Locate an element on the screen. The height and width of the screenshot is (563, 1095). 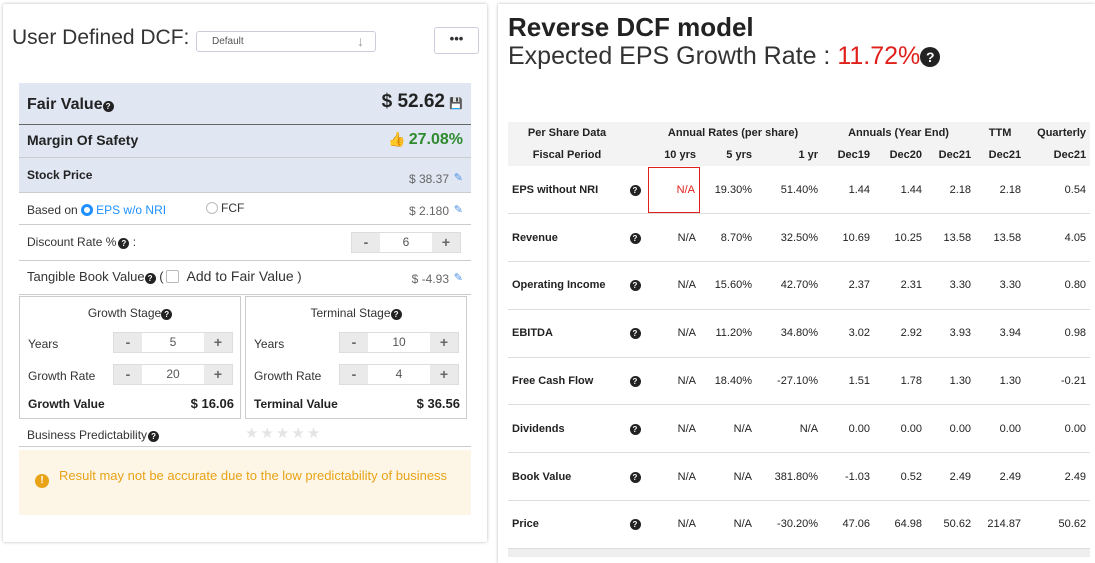
terminal-rate-input: 4 is located at coordinates (399, 374).